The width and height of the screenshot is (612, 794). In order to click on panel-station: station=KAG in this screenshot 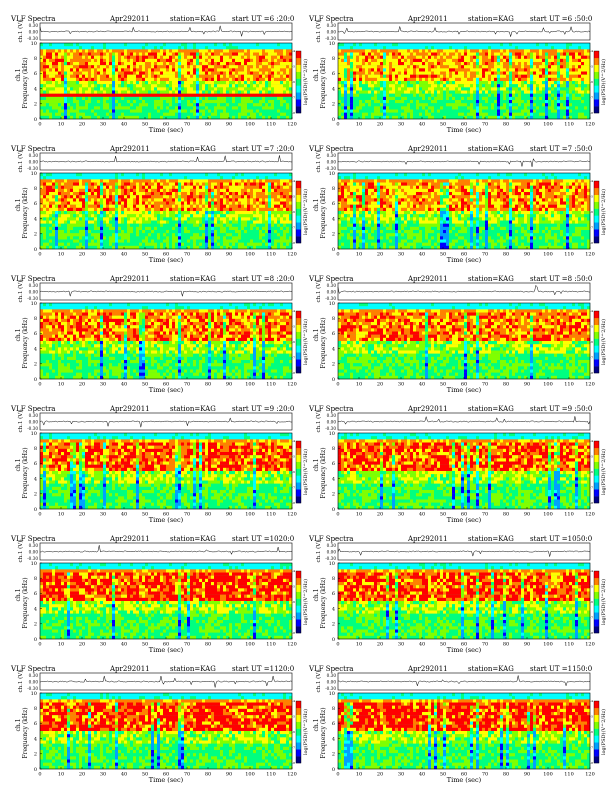, I will do `click(193, 19)`.